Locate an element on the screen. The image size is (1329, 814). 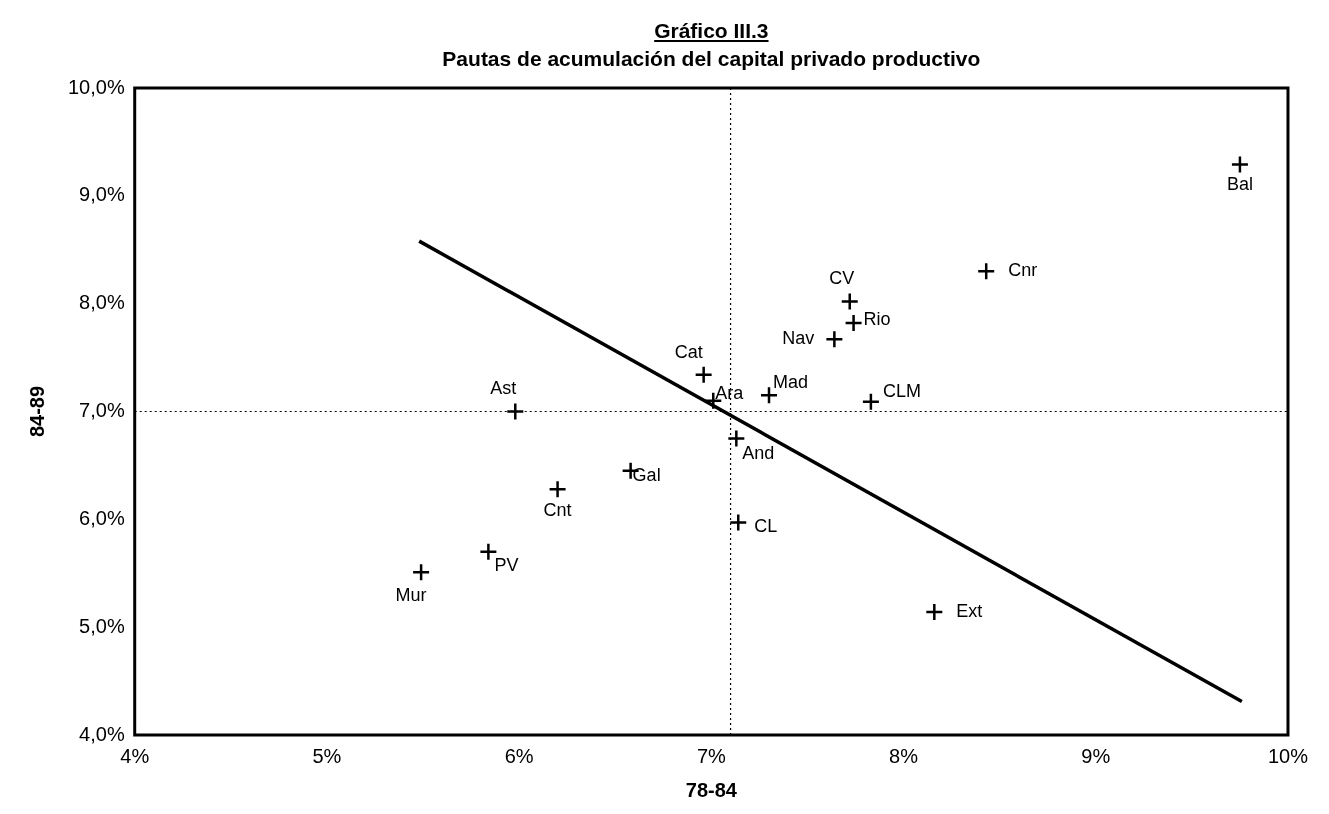
y-tick-label: 10,0% is located at coordinates (96, 86).